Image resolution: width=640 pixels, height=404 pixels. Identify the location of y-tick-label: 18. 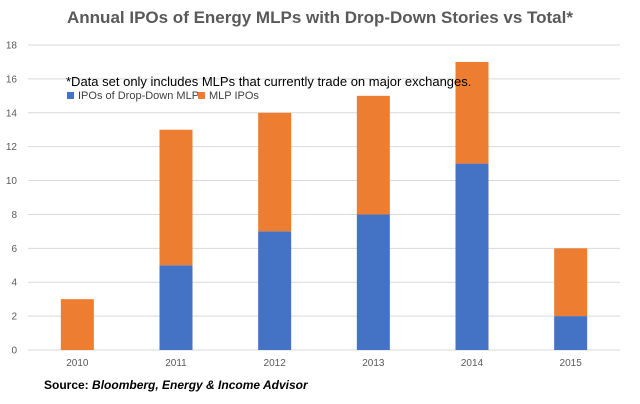
(12, 46).